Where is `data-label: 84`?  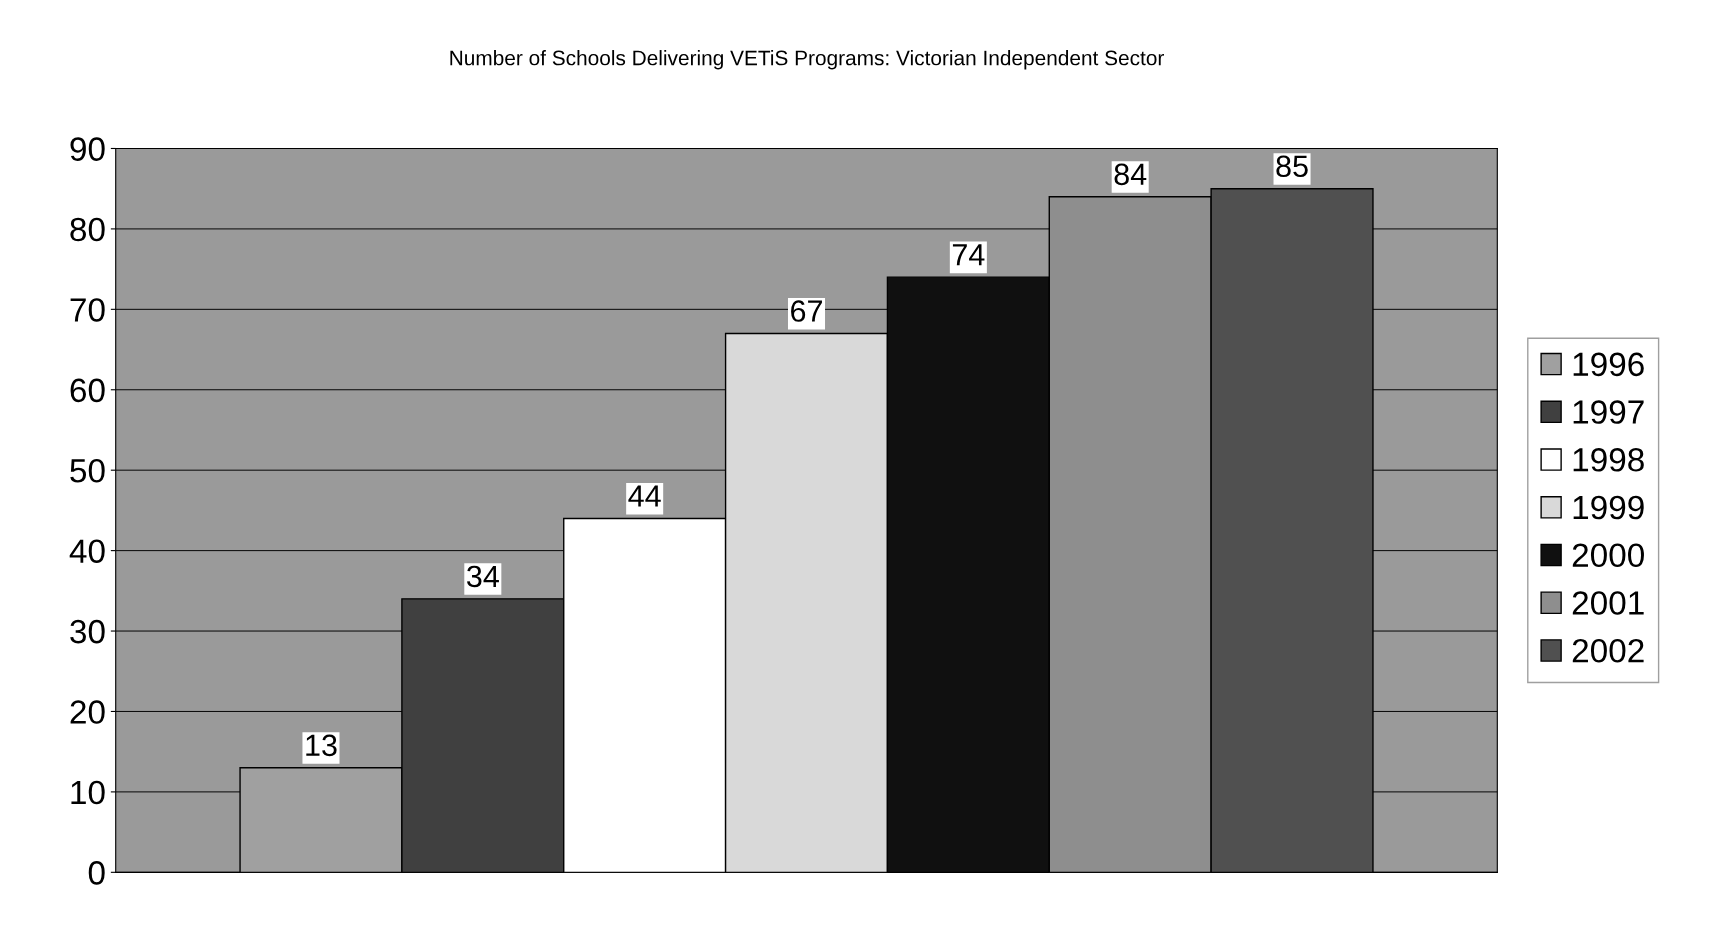 data-label: 84 is located at coordinates (1130, 174).